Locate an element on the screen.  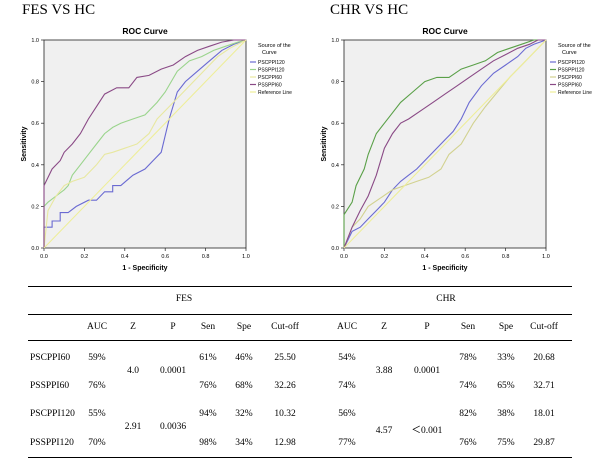
table-cell: 20.68 is located at coordinates (544, 358).